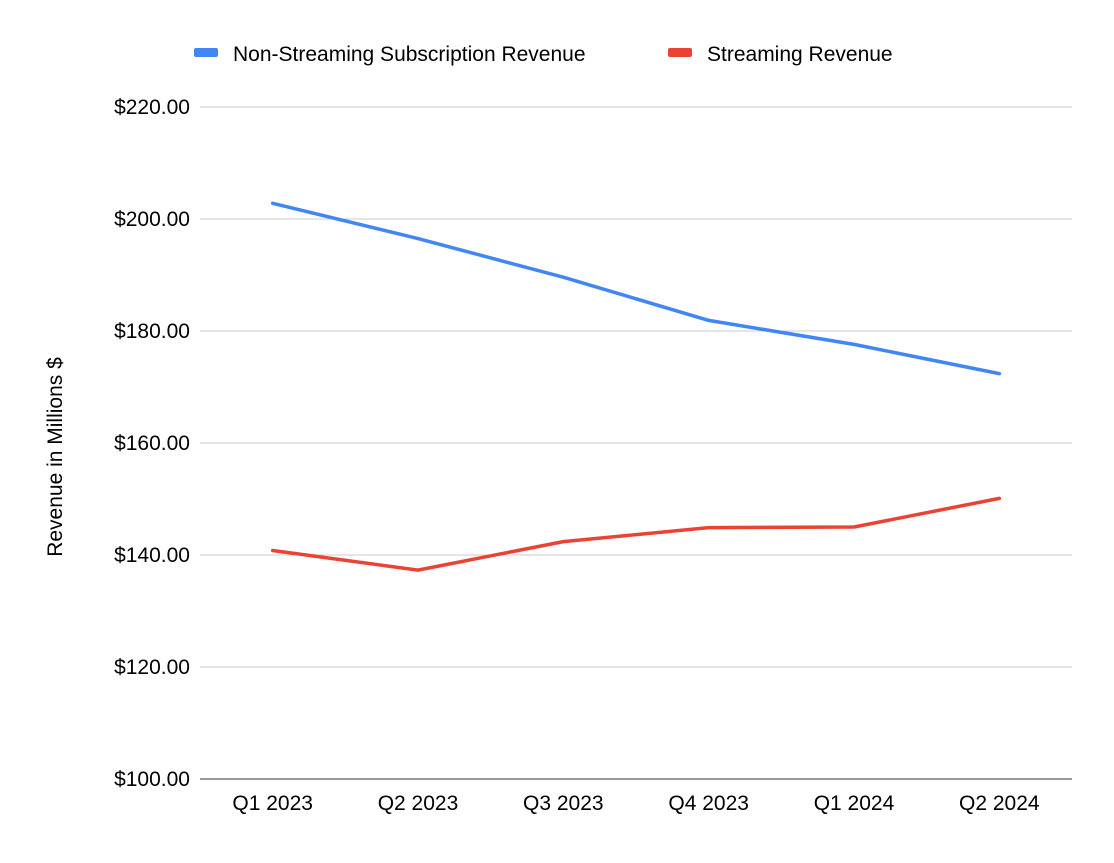 This screenshot has width=1114, height=863. Describe the element at coordinates (152, 107) in the screenshot. I see `y-tick-label: $220.00` at that location.